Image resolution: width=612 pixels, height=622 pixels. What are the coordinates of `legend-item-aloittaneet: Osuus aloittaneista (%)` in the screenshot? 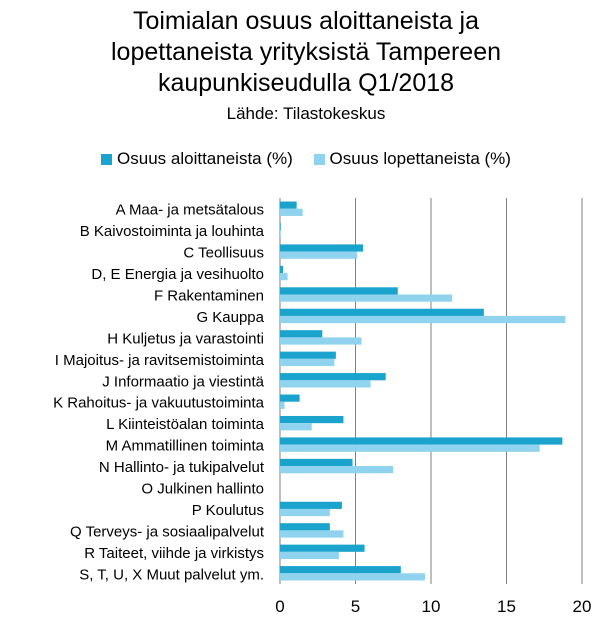 It's located at (197, 159).